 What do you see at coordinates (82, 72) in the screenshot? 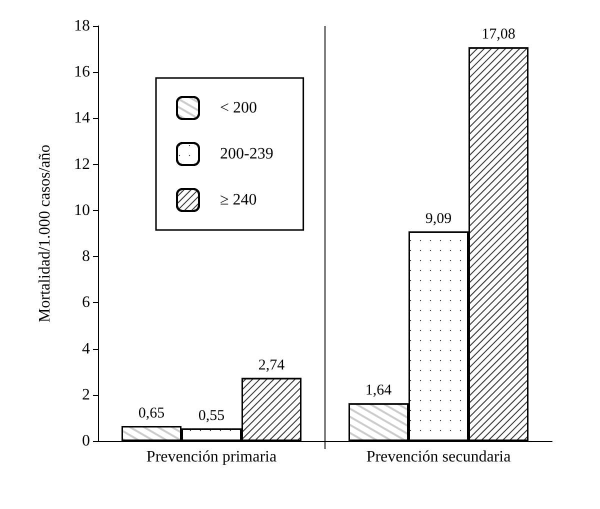
I see `y-tick-label: 16` at bounding box center [82, 72].